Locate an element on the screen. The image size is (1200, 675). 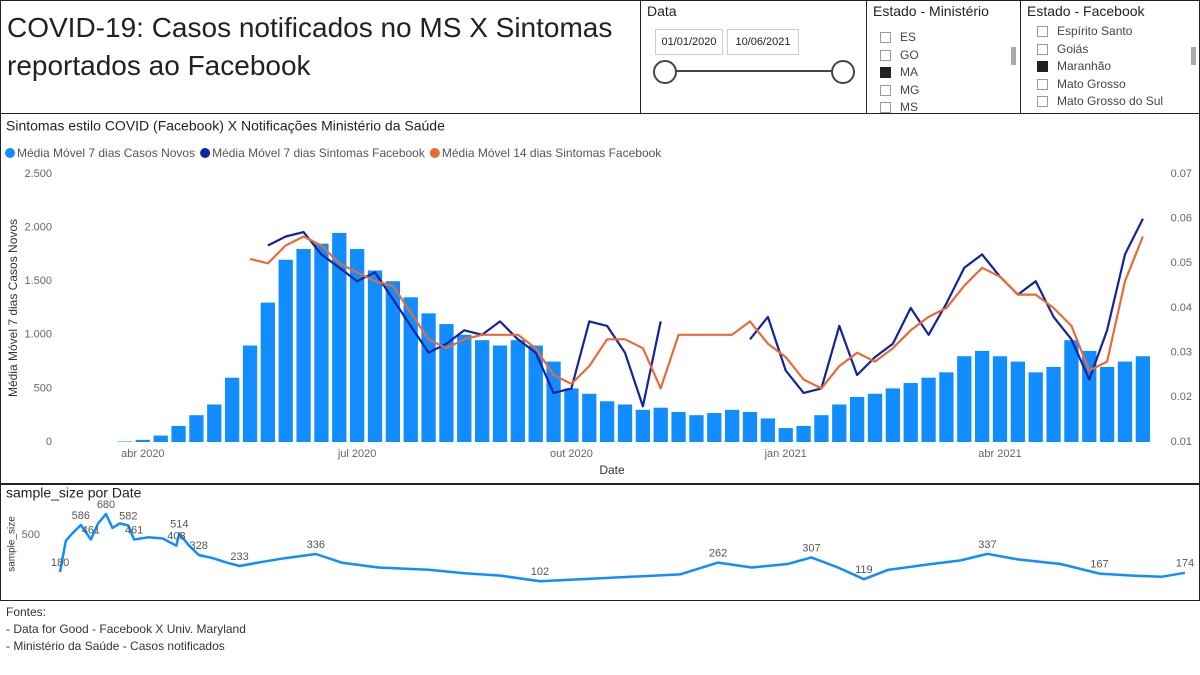
date-slicer: Data 01/01/2020 10/06/2021 is located at coordinates (754, 57).